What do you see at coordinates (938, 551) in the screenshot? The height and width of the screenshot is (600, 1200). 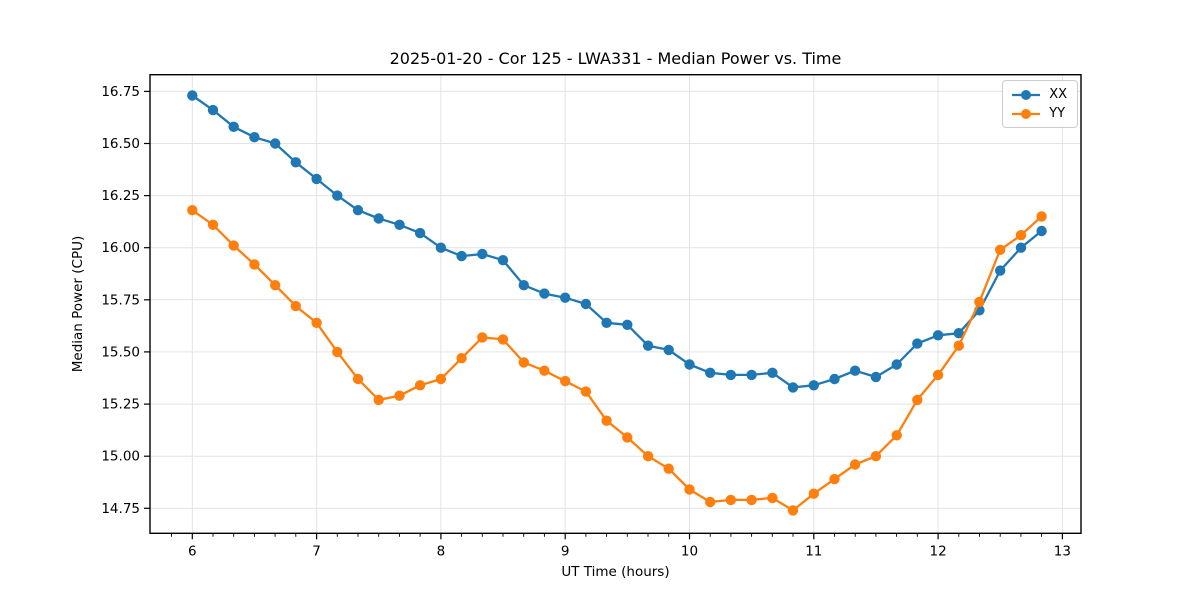 I see `x-tick-label: 12` at bounding box center [938, 551].